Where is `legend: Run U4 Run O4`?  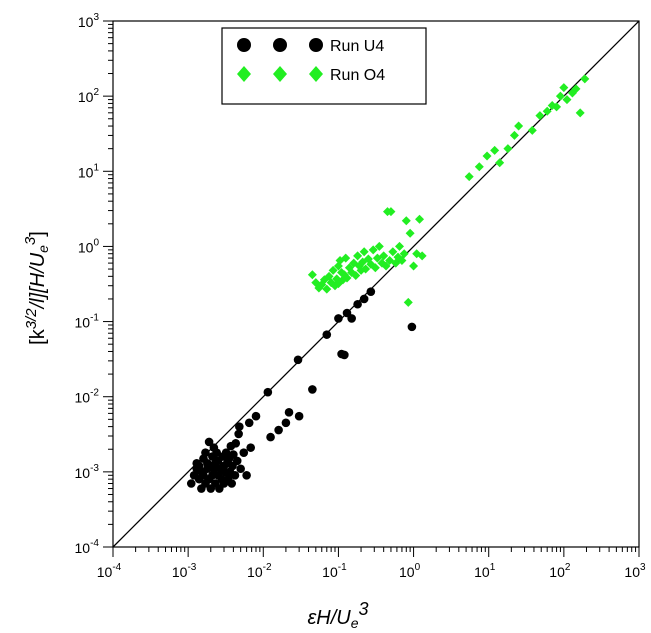
legend: Run U4 Run O4 is located at coordinates (324, 66).